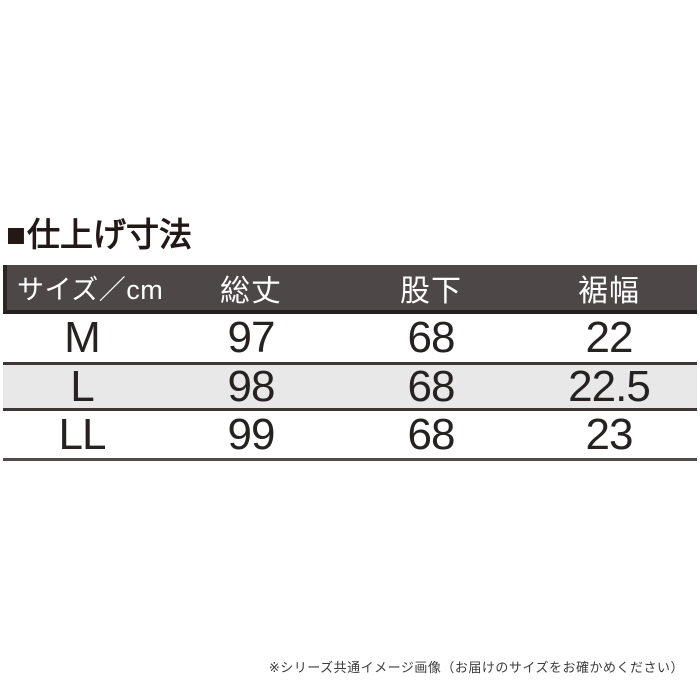 Image resolution: width=700 pixels, height=700 pixels. What do you see at coordinates (350, 386) in the screenshot?
I see `table-row-l: L 98 68 22.5` at bounding box center [350, 386].